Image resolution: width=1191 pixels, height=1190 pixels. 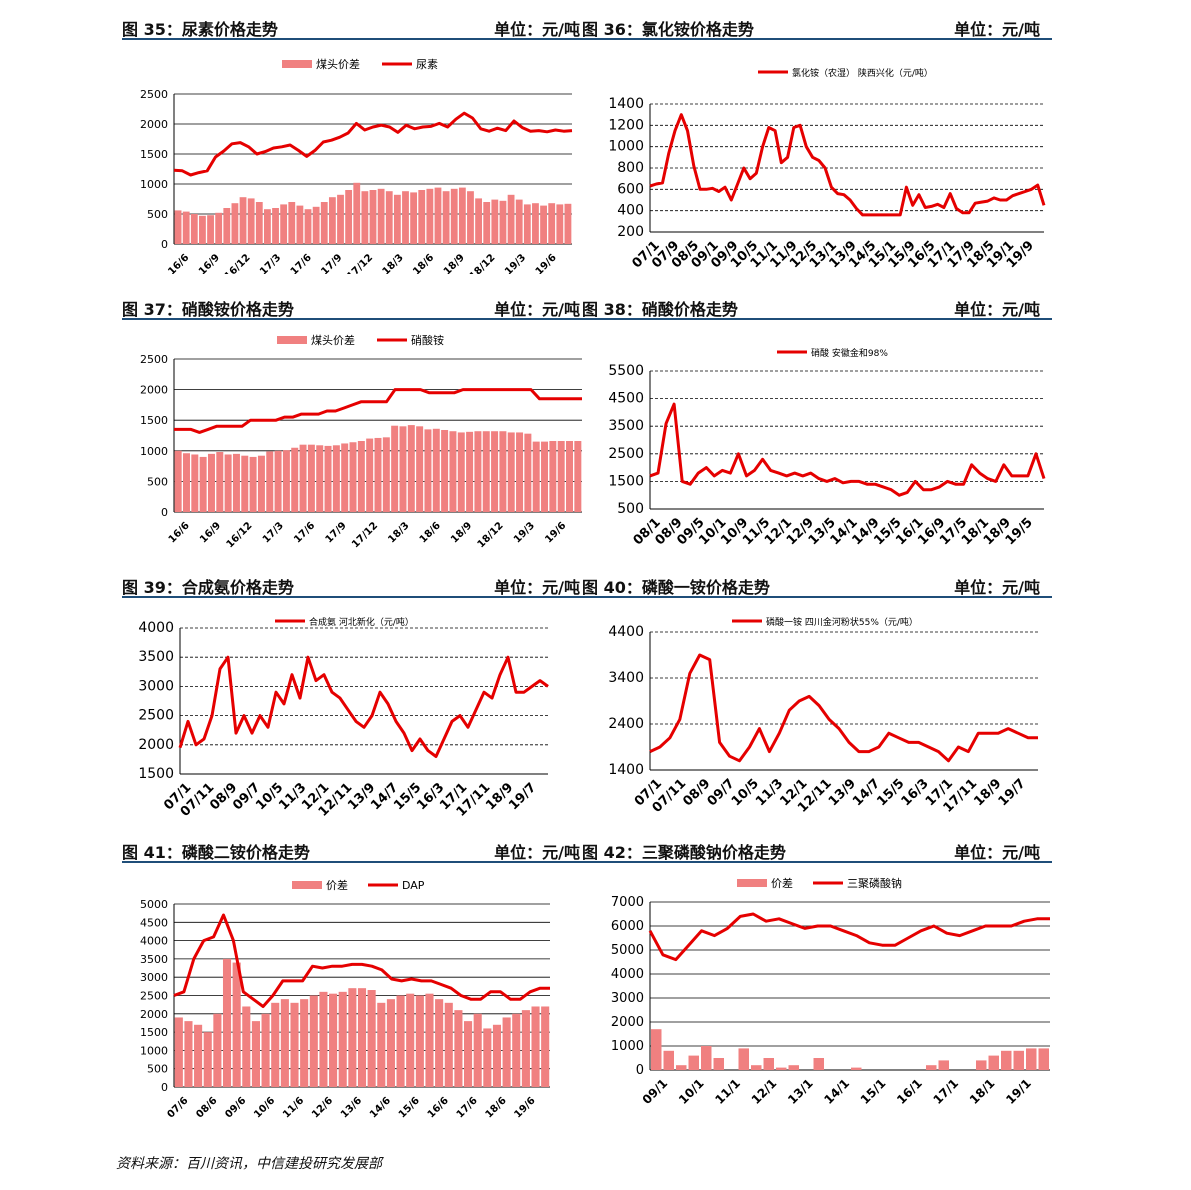 What do you see at coordinates (178, 263) in the screenshot?
I see `x-tick-label: 16/6` at bounding box center [178, 263].